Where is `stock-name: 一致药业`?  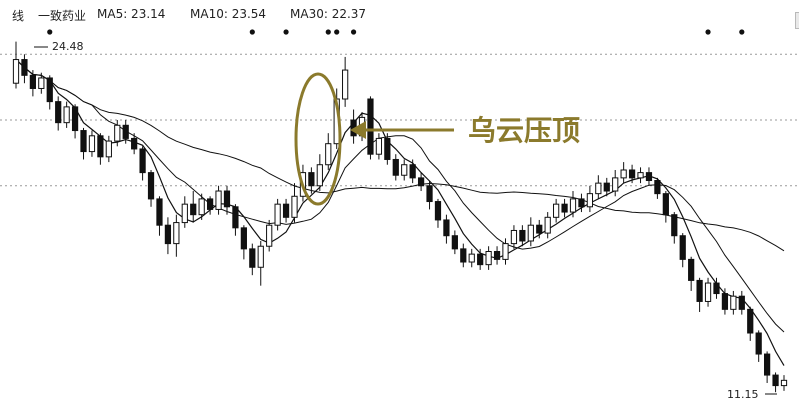
stock-name: 一致药业 is located at coordinates (62, 16).